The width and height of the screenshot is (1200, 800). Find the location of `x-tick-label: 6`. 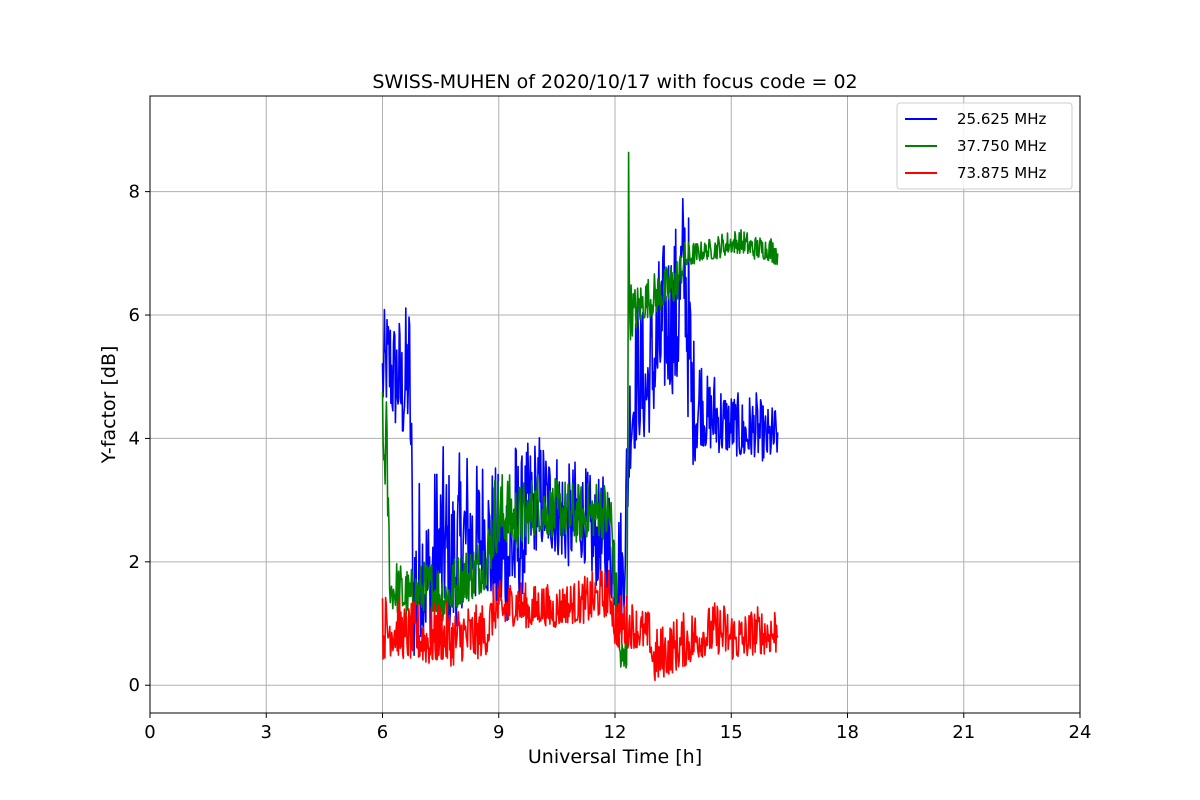

x-tick-label: 6 is located at coordinates (382, 732).